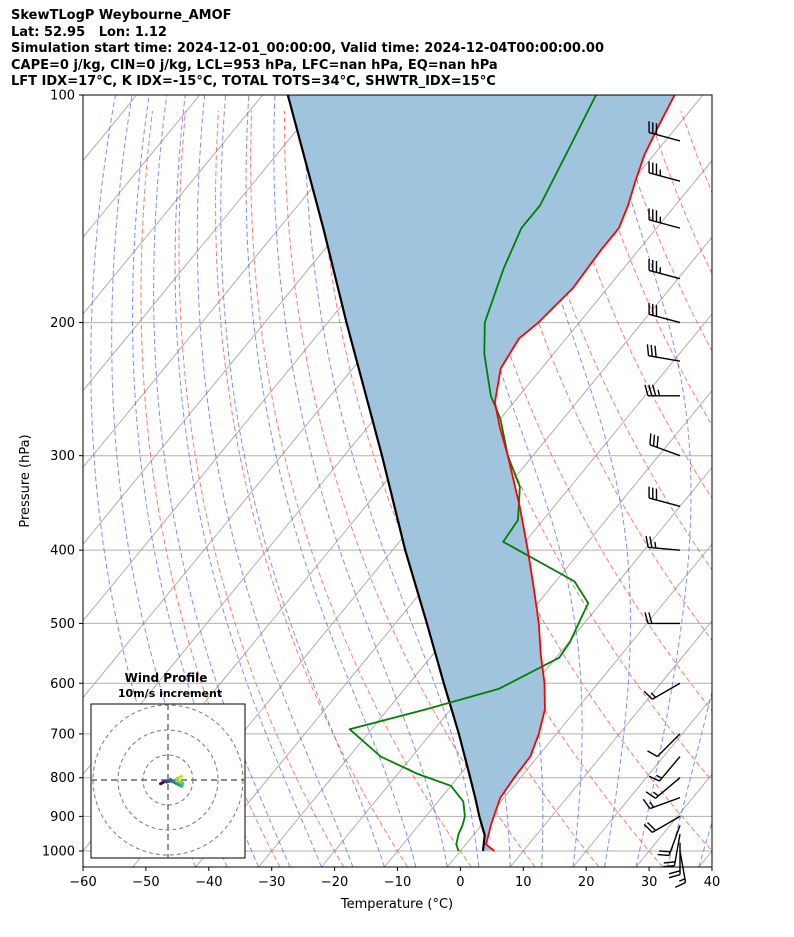 This screenshot has width=794, height=937. I want to click on x-tick-label: −60, so click(82, 882).